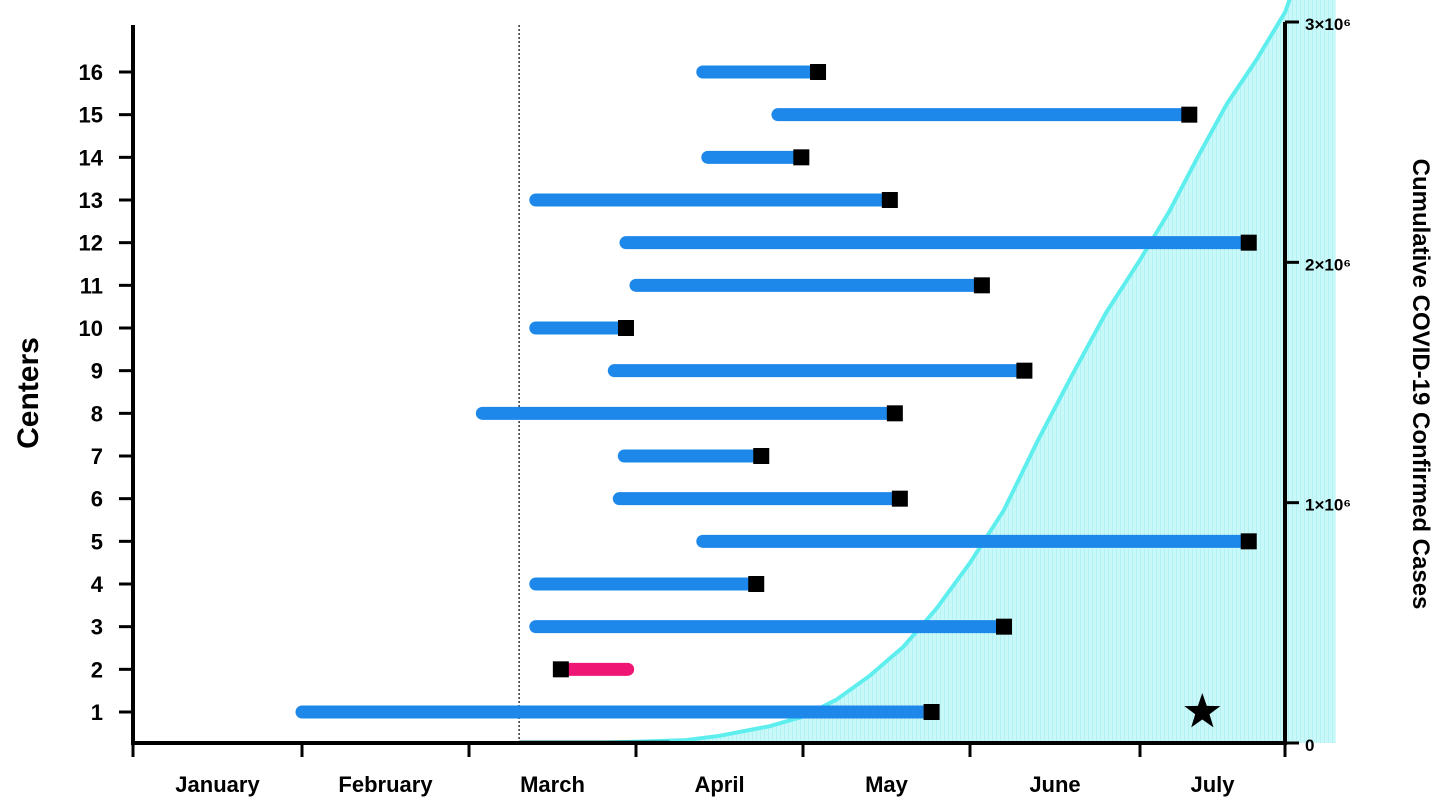 Image resolution: width=1446 pixels, height=797 pixels. Describe the element at coordinates (1328, 505) in the screenshot. I see `y2-tick-label-1: 1×10⁶` at that location.